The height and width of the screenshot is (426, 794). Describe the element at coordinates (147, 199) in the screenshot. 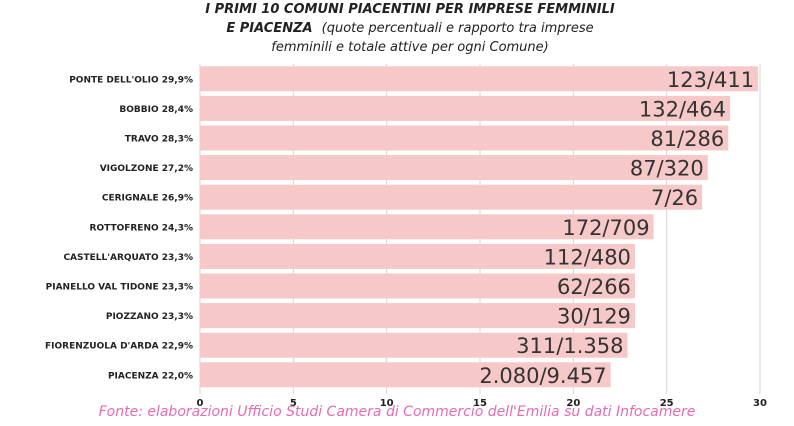

I see `category-label-4: CERIGNALE 26,9%` at that location.